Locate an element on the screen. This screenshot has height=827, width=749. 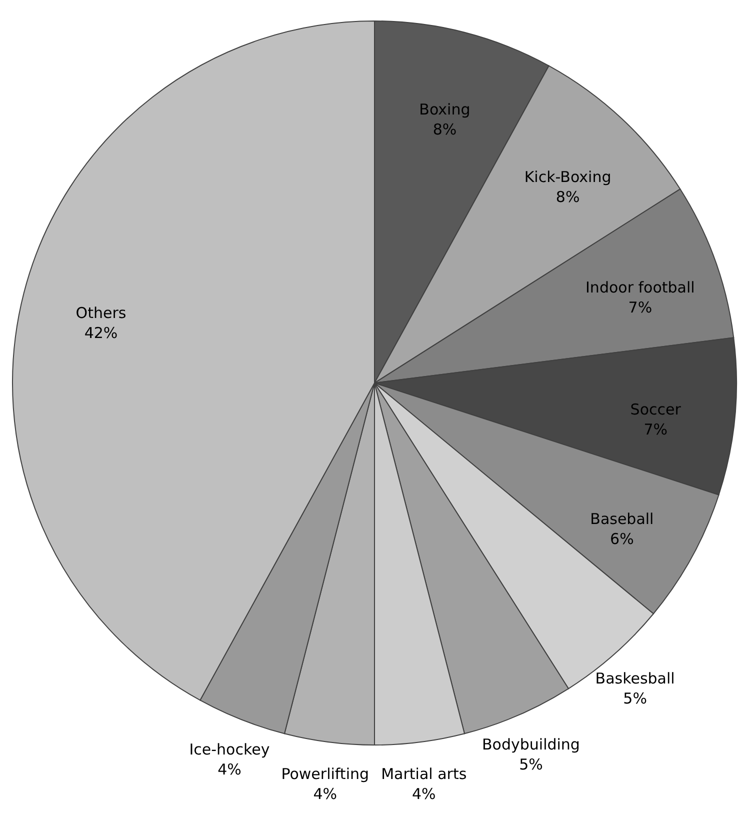
slice-label: Bodybuilding is located at coordinates (531, 745).